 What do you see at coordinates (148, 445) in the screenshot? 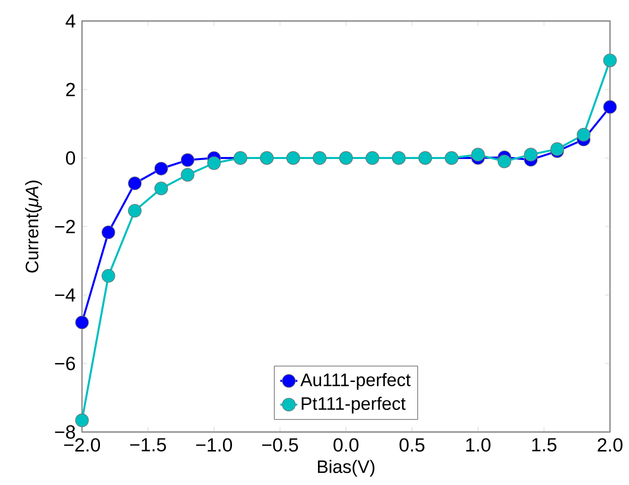
I see `x-tick-label: −1.5` at bounding box center [148, 445].